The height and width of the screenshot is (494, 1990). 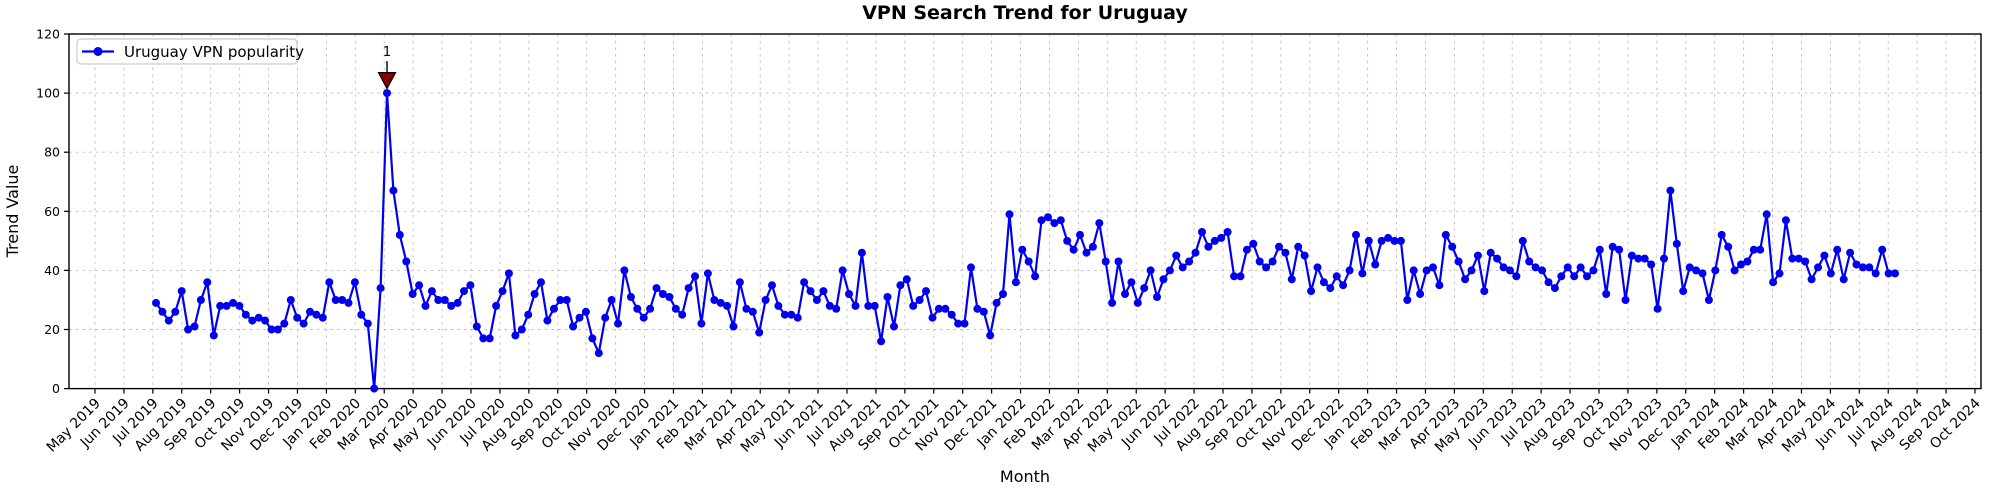 I want to click on y-tick-label: 80, so click(x=52, y=152).